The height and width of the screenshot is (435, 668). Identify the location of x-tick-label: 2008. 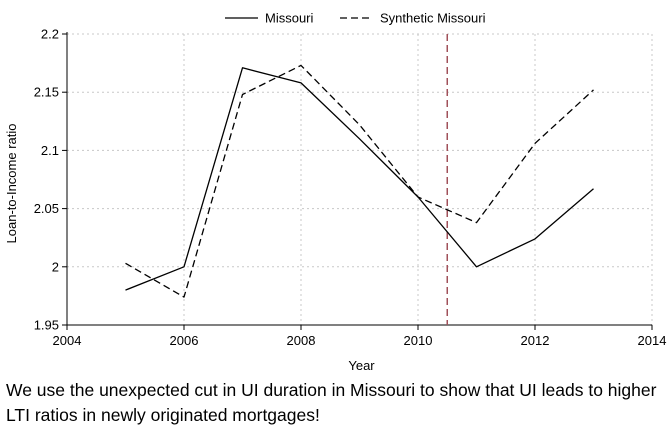
(301, 340).